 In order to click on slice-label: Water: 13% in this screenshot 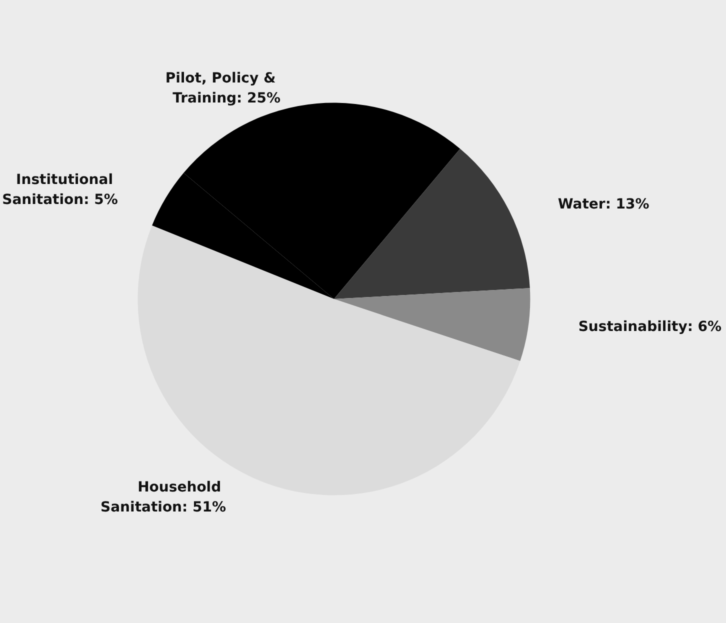, I will do `click(604, 204)`.